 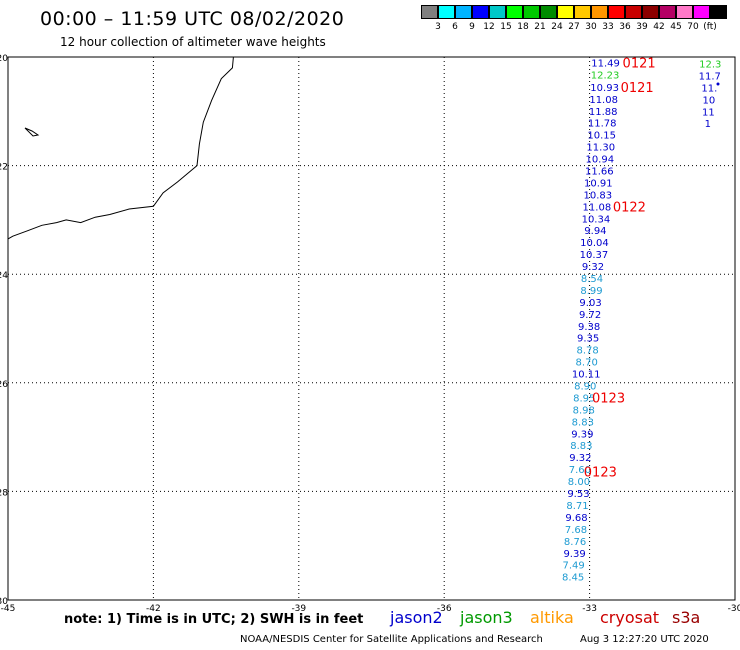 I want to click on wave-height-label: 11.88, so click(x=603, y=112).